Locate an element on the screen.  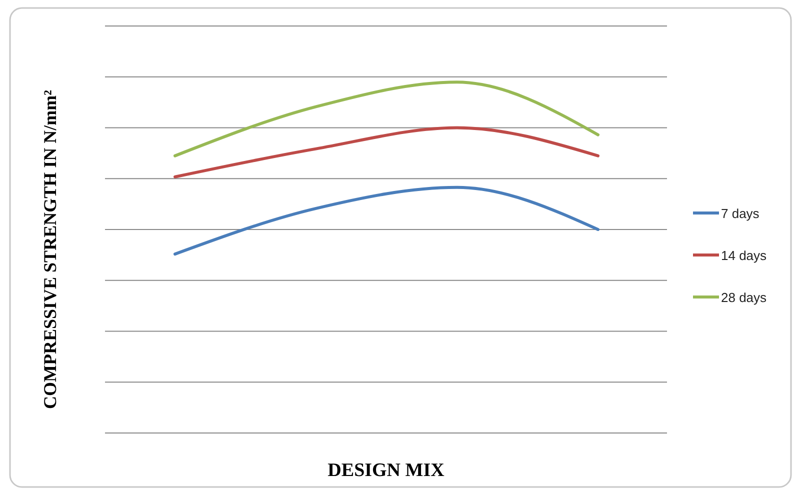
y-axis-title: COMPRESSIVE STRENGTH IN N/mm² is located at coordinates (50, 249).